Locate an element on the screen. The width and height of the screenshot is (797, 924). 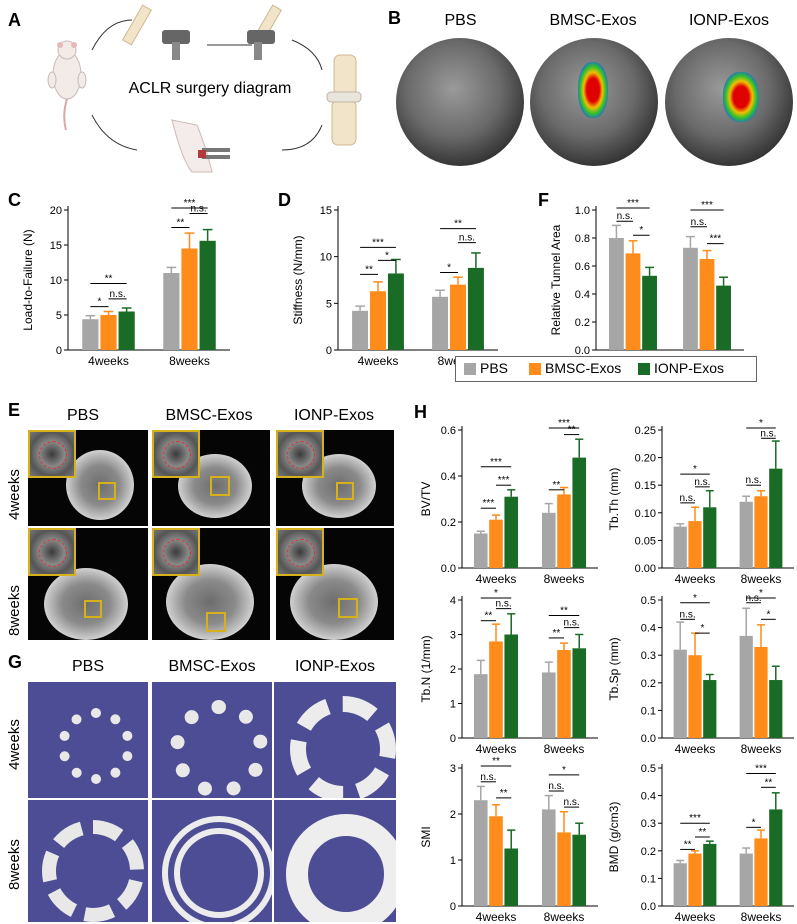
y-tick-label: 0 is located at coordinates (59, 351).